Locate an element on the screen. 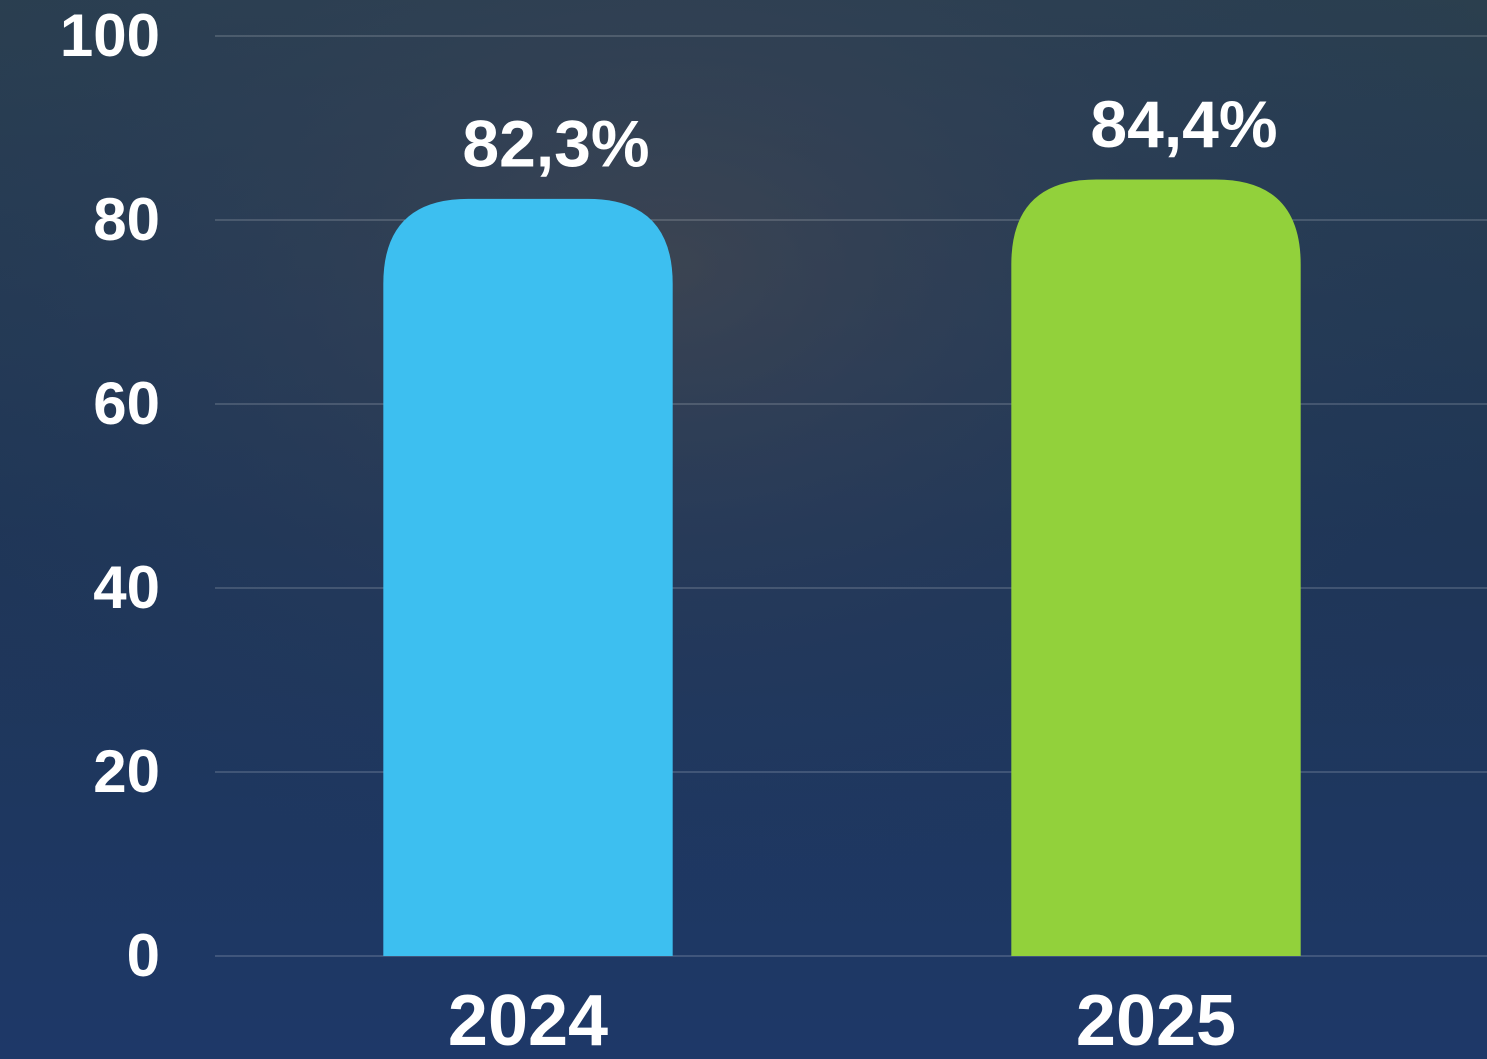  value-label: 84,4% is located at coordinates (1183, 124).